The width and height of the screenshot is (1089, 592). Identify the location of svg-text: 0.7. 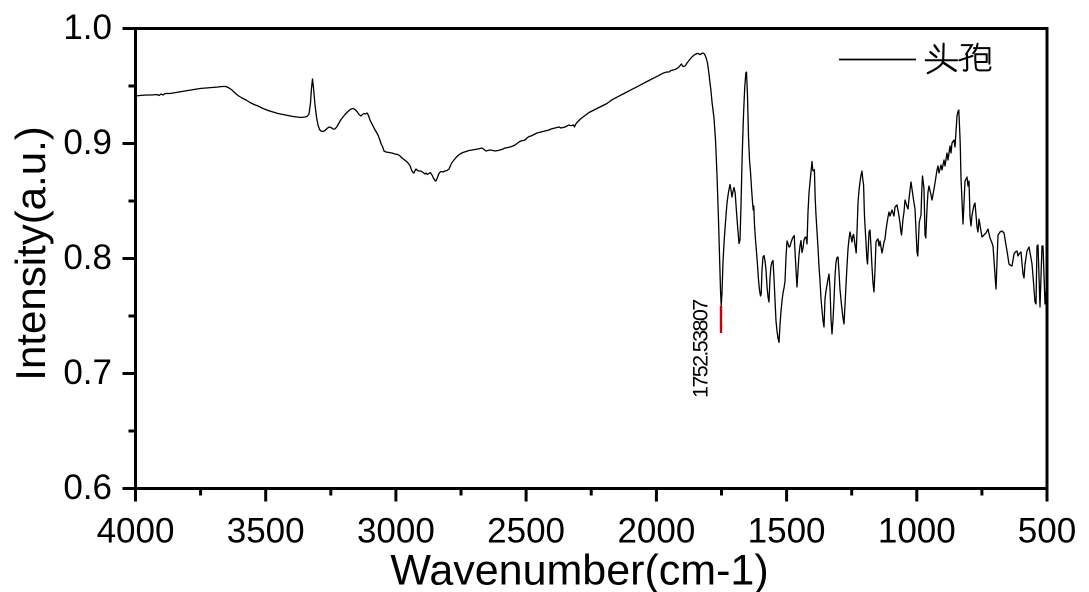
(87, 372).